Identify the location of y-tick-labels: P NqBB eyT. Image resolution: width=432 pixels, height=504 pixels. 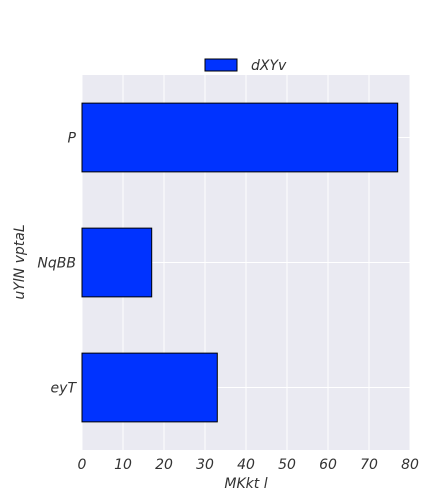
(57, 264).